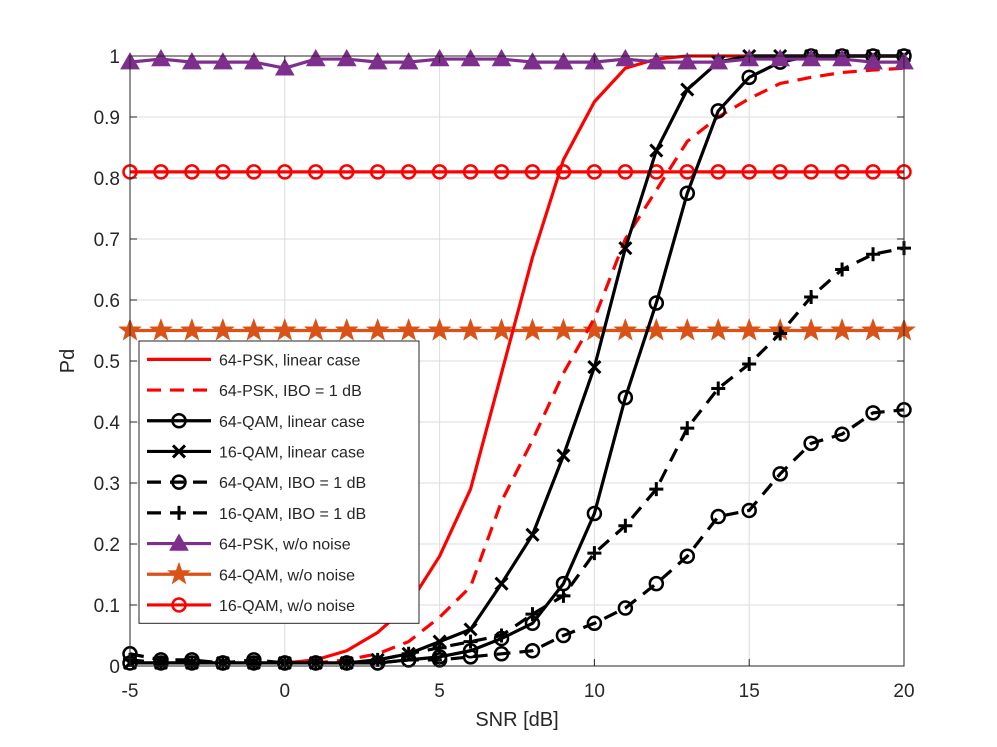 The width and height of the screenshot is (997, 747). Describe the element at coordinates (287, 575) in the screenshot. I see `legend-label: 64-QAM, w/o noise` at that location.